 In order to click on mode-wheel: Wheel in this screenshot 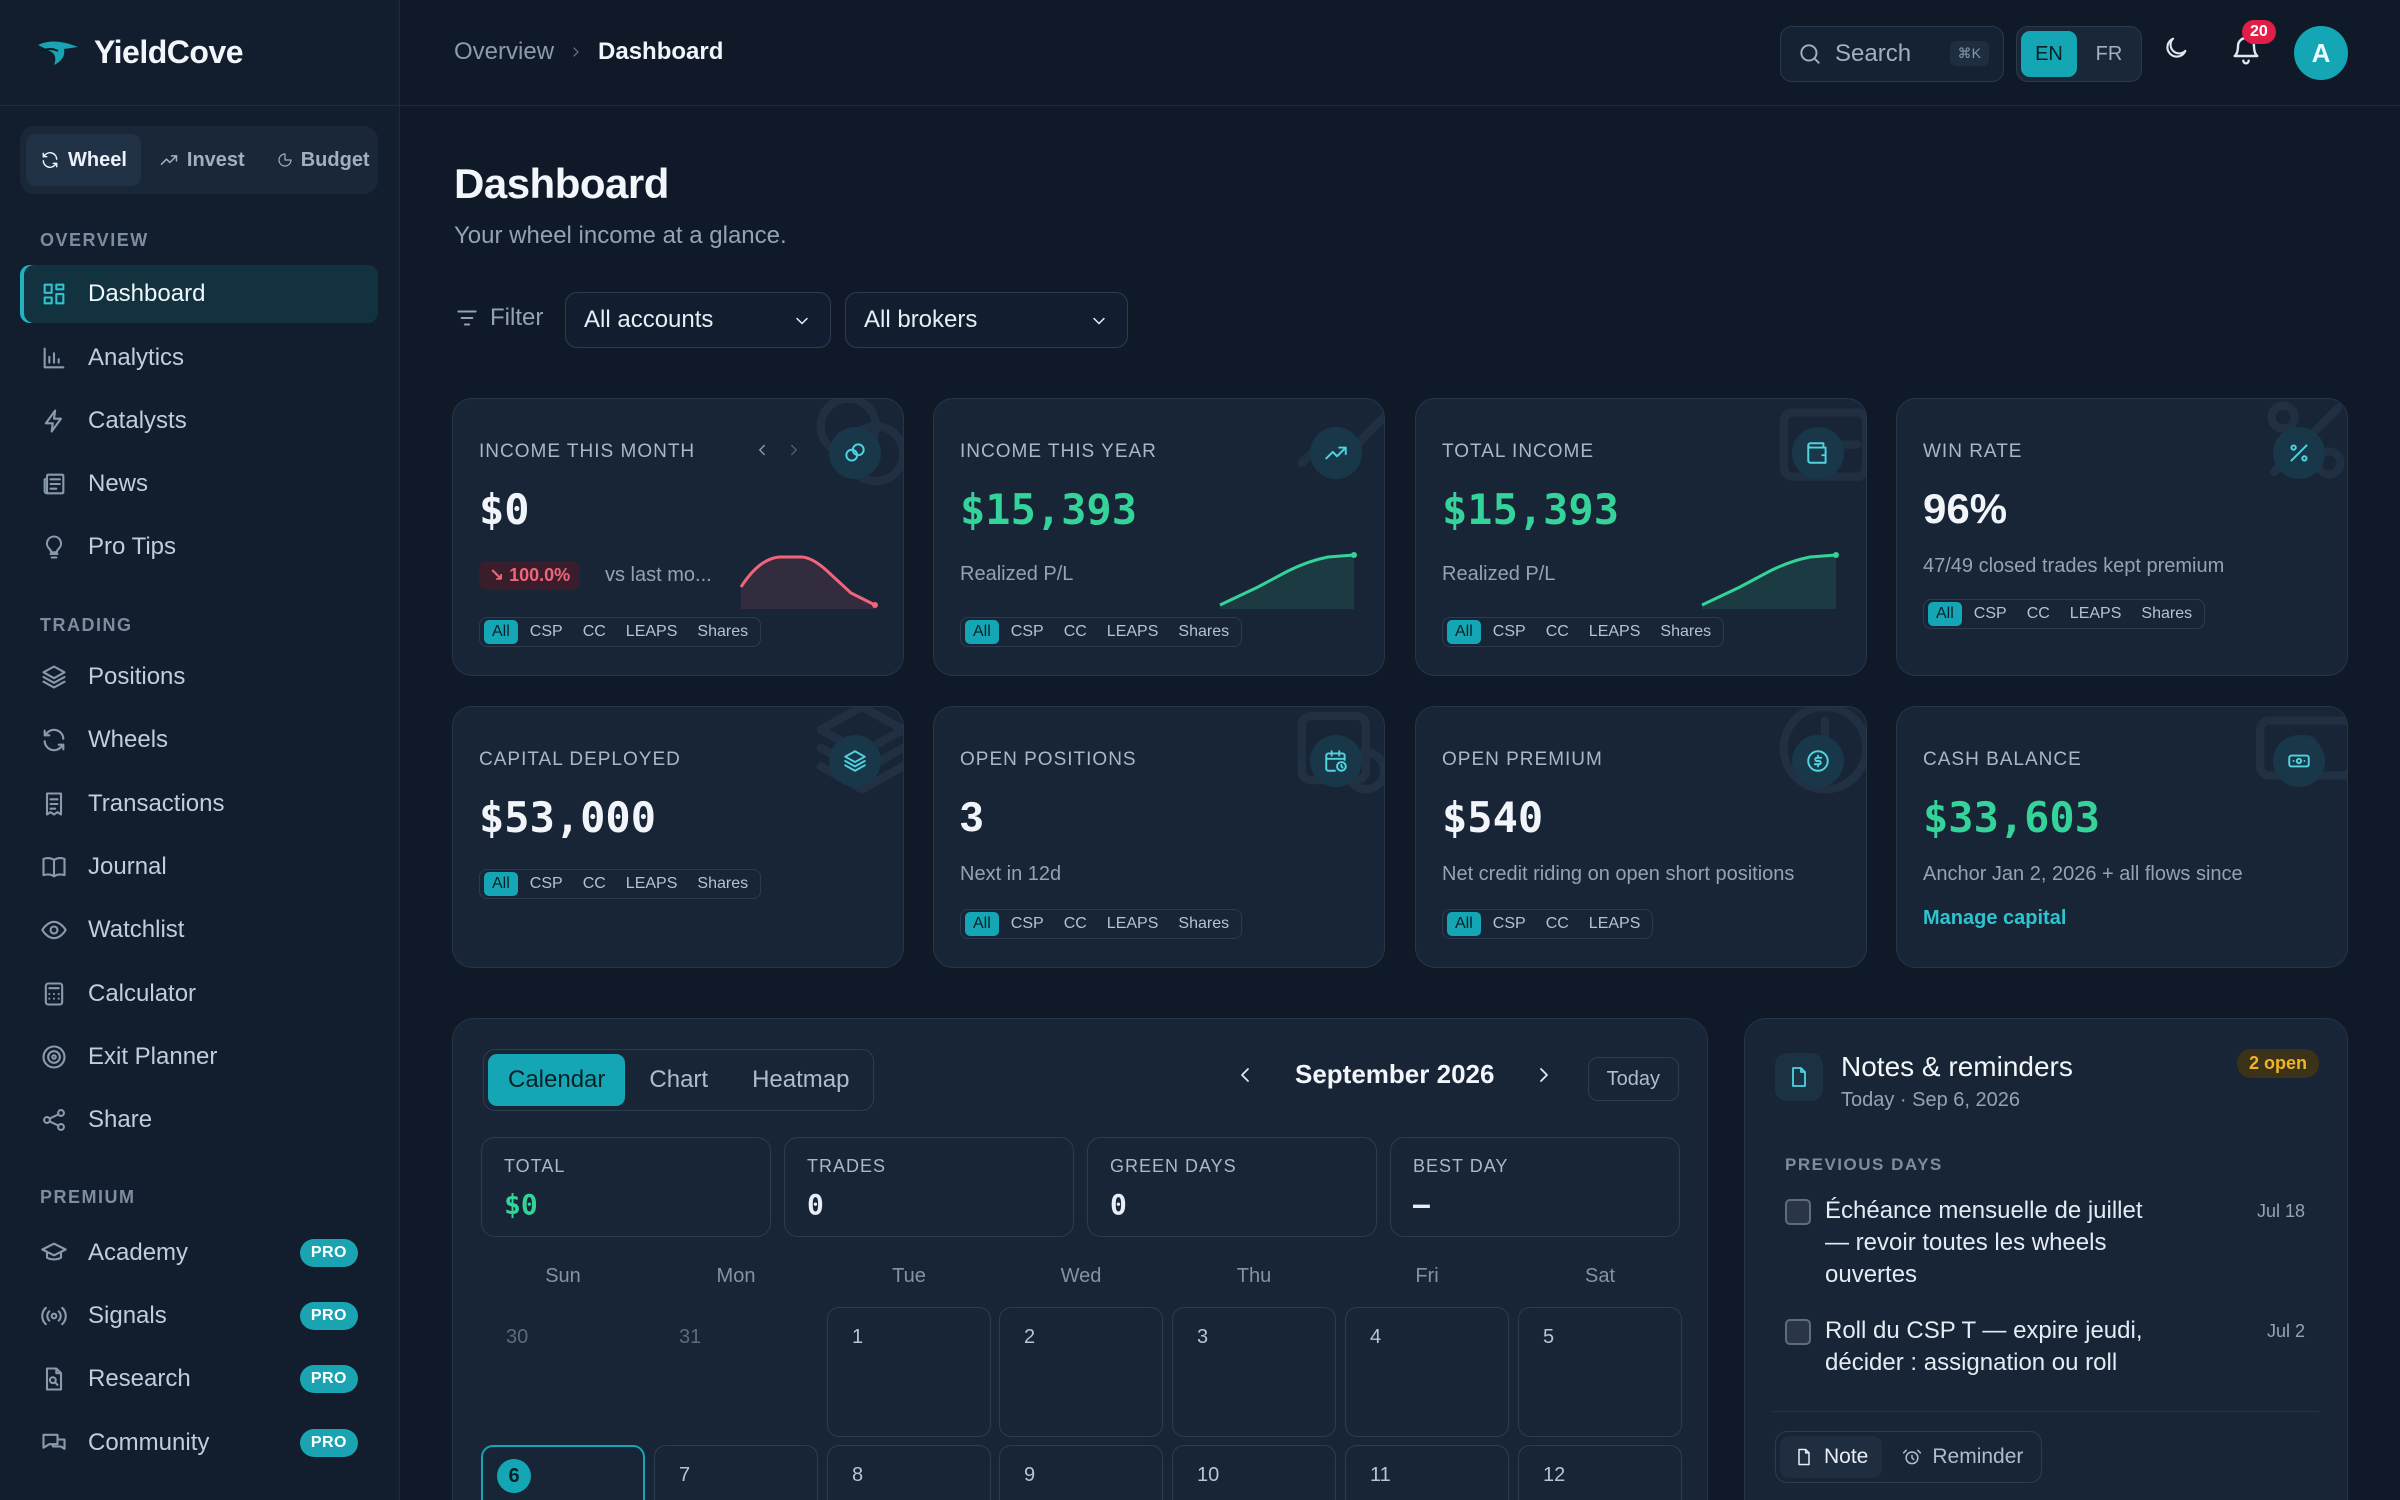, I will do `click(83, 160)`.